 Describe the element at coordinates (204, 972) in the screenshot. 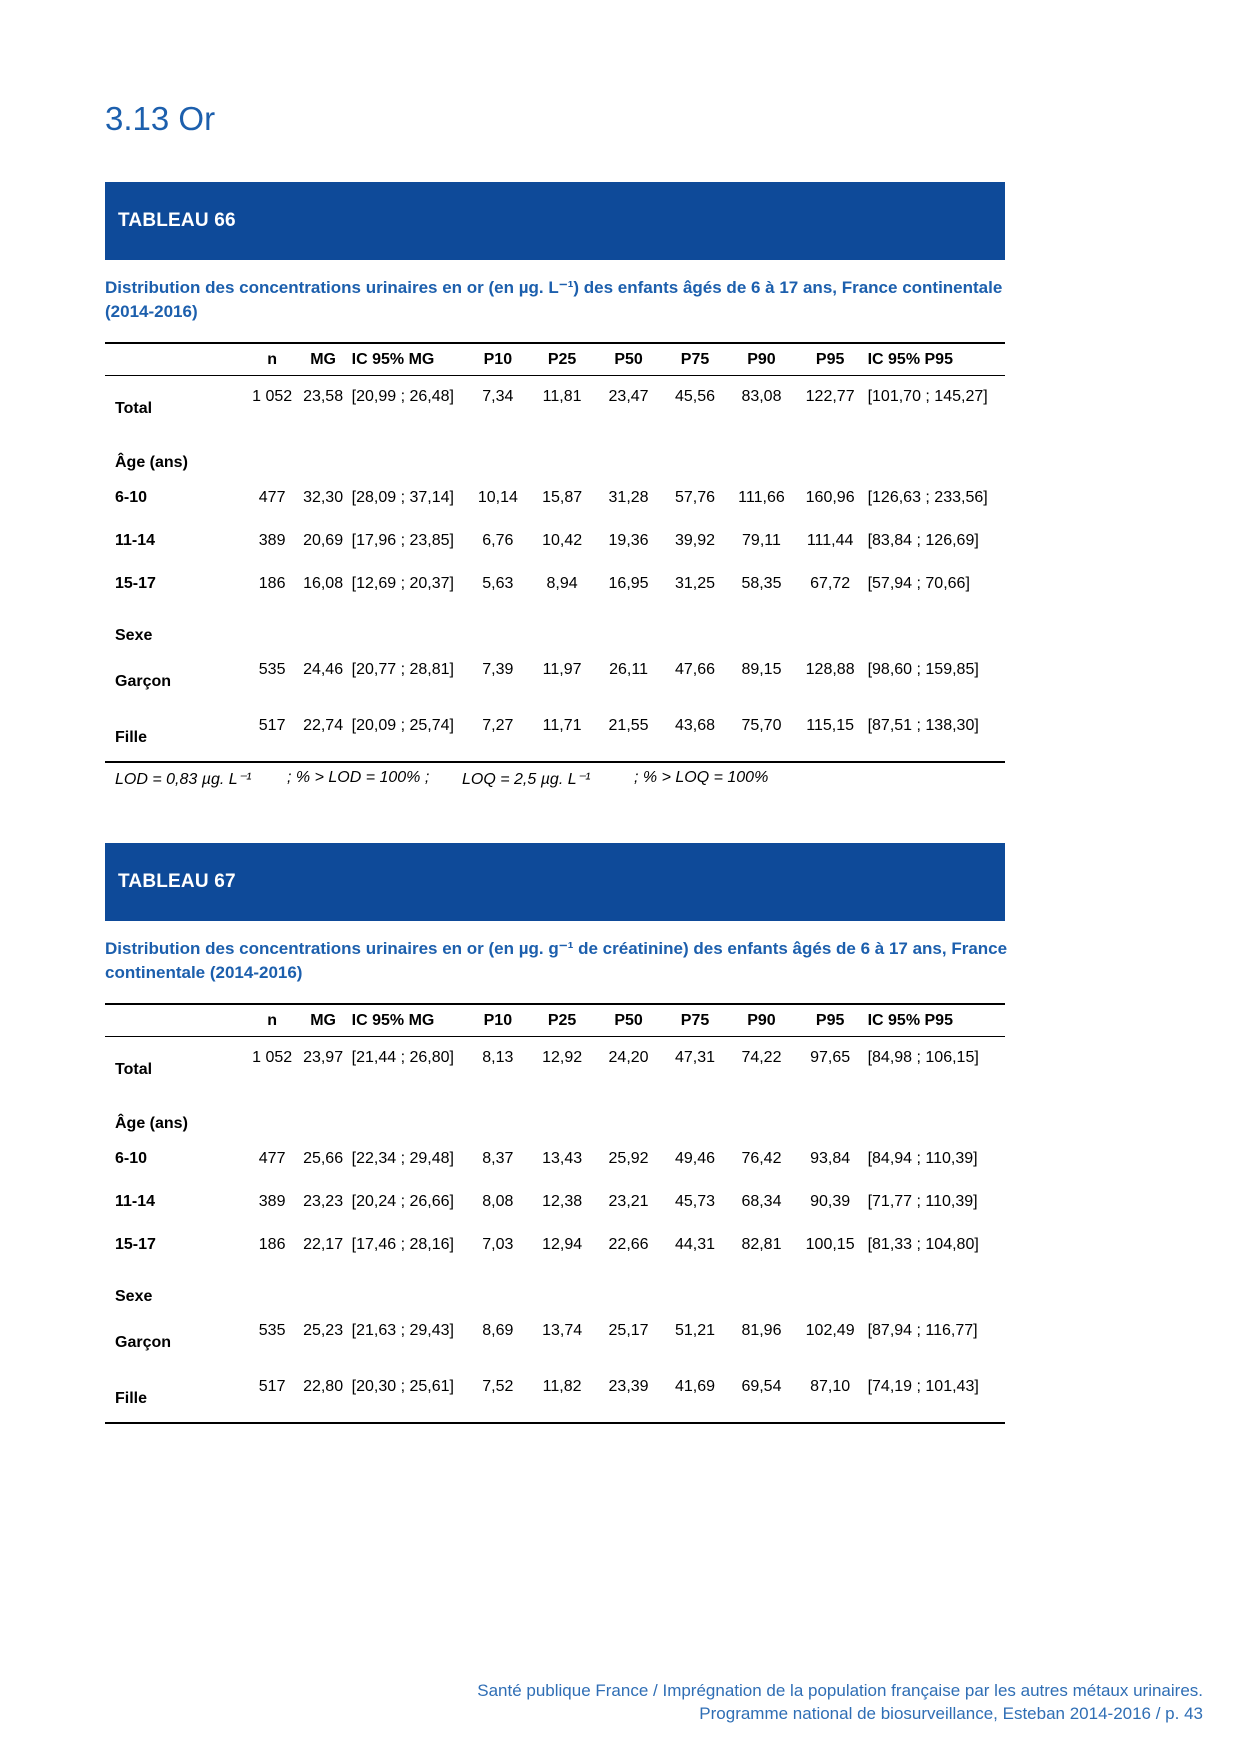

I see `caption-line: continentale (2014-2016)` at that location.